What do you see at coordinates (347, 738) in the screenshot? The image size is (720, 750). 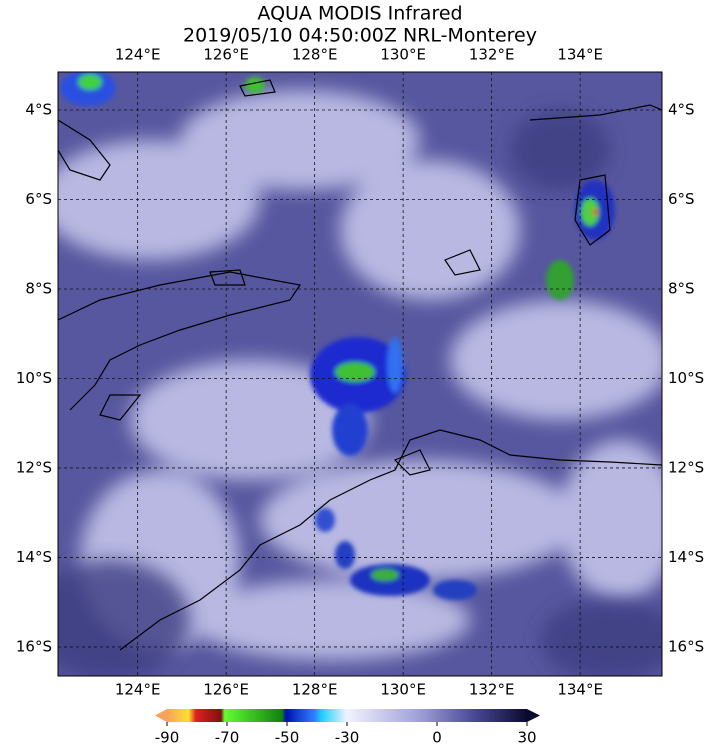 I see `colorbar-tick-label: -30` at bounding box center [347, 738].